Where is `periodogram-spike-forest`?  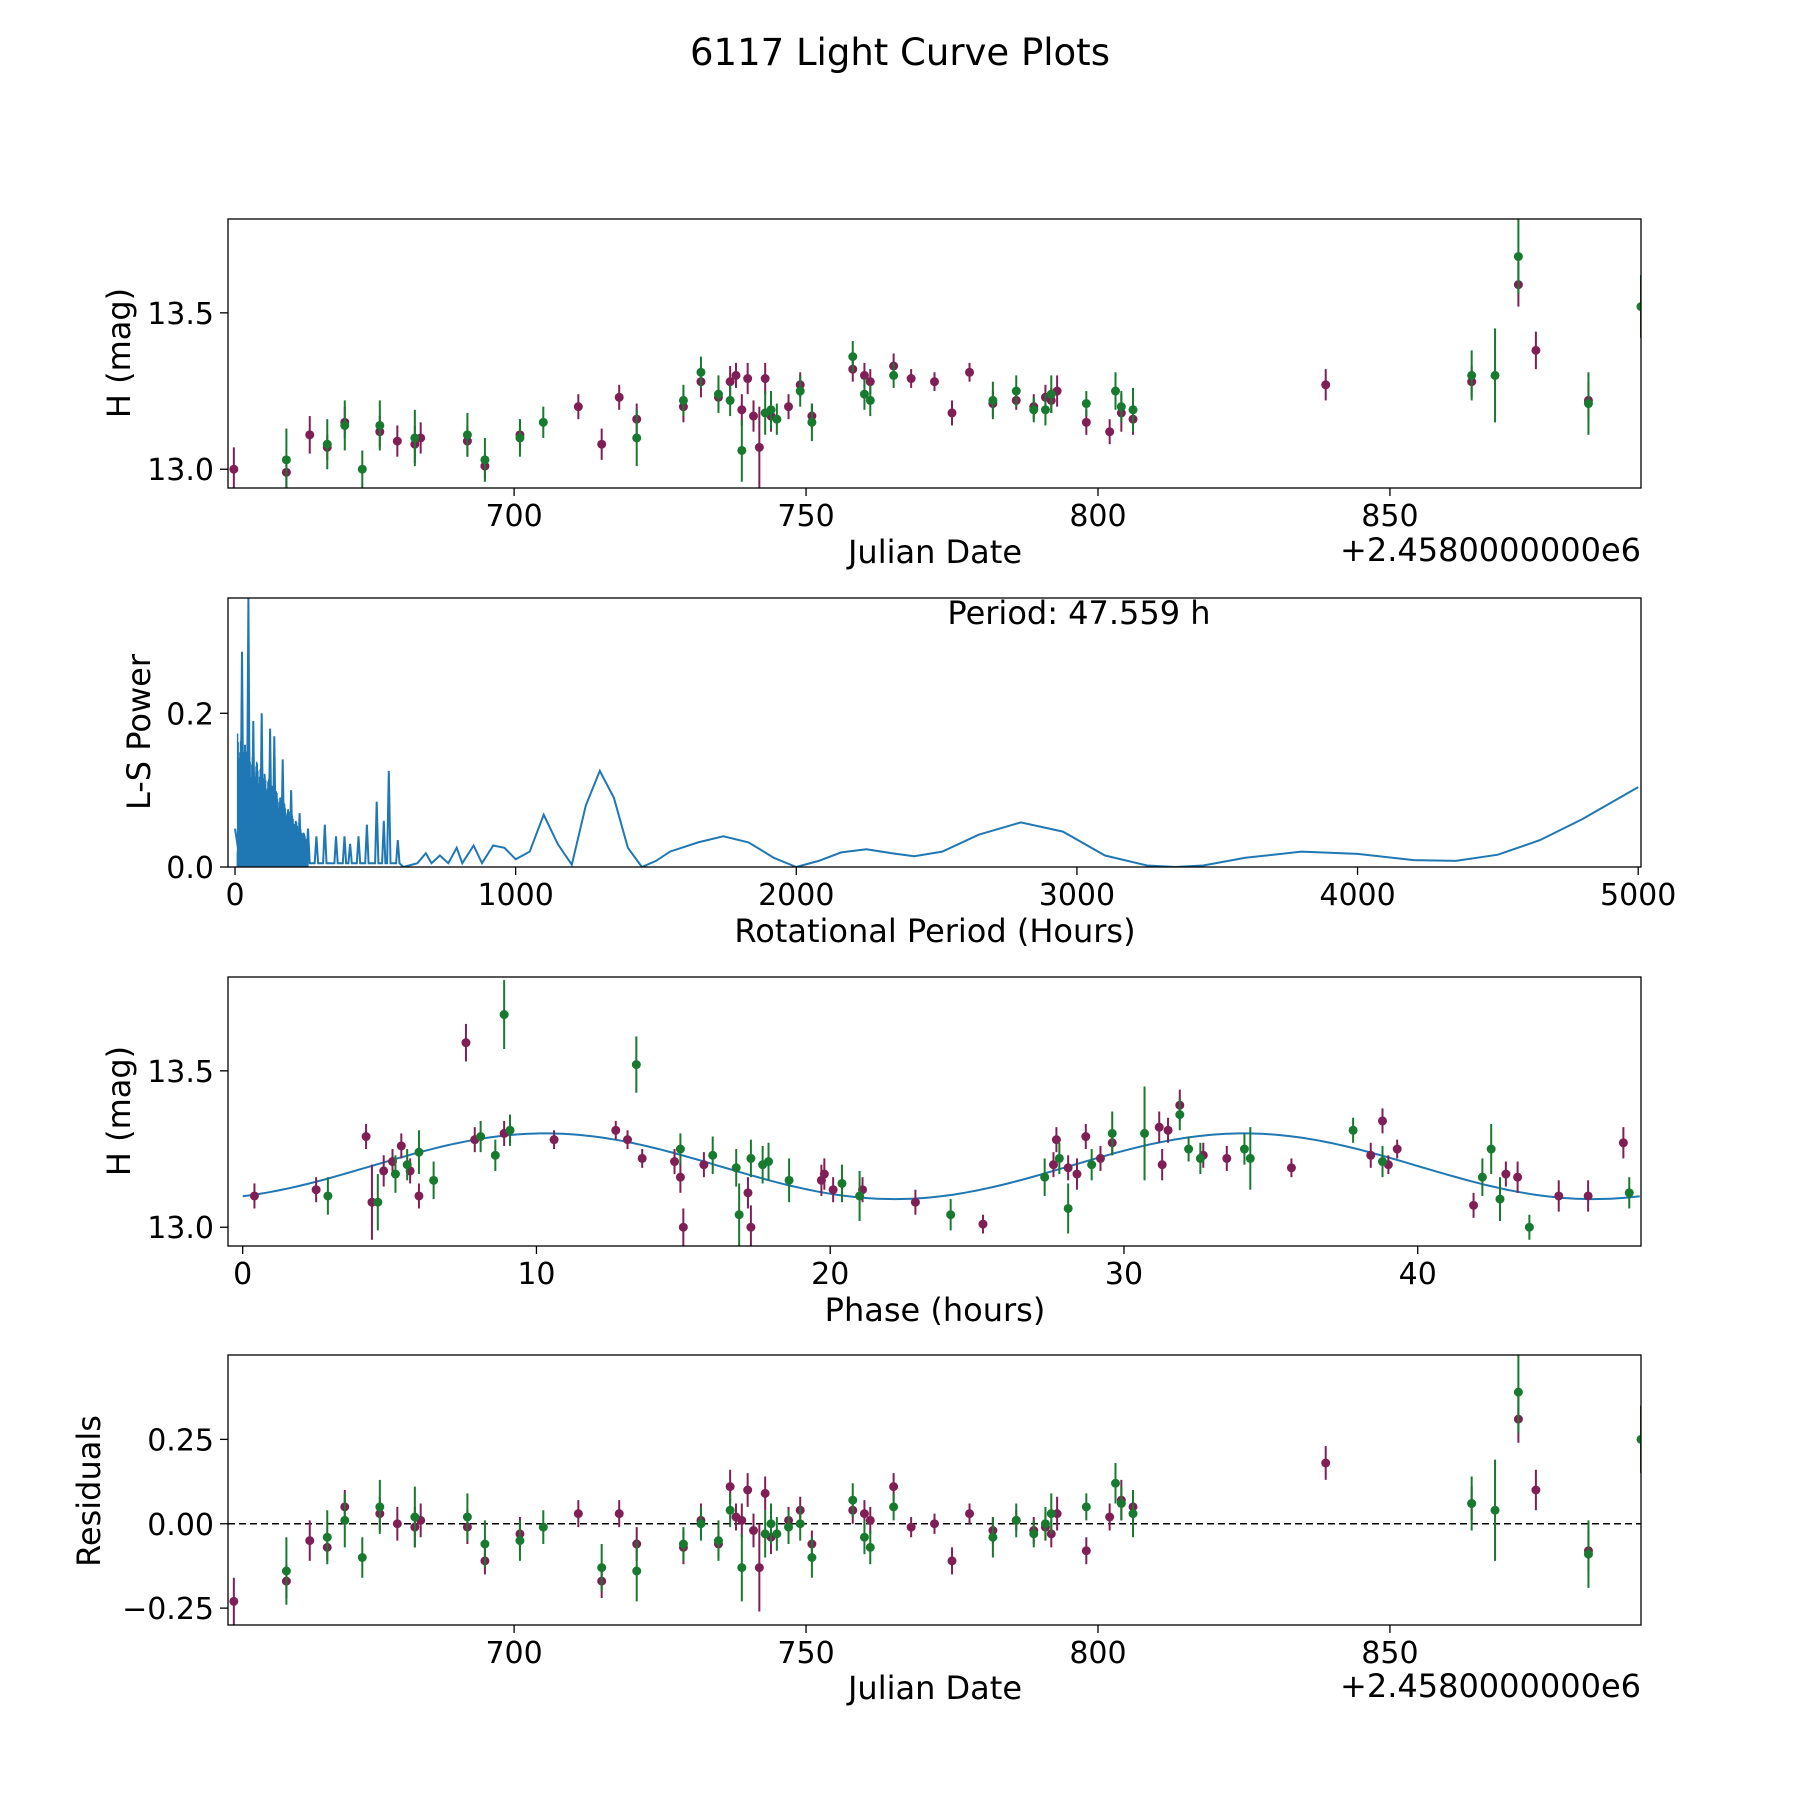 periodogram-spike-forest is located at coordinates (272, 800).